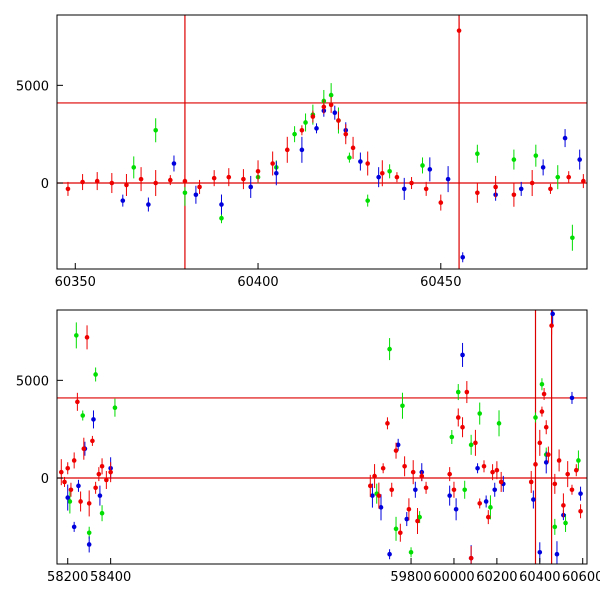 This screenshot has width=600, height=600. What do you see at coordinates (581, 577) in the screenshot?
I see `x-tick-label: 60600` at bounding box center [581, 577].